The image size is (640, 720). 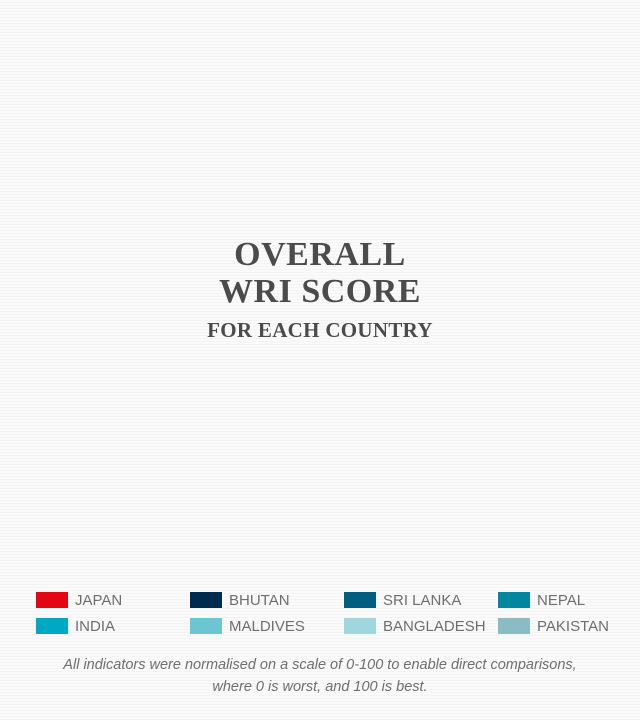 I want to click on legend-label: BHUTAN, so click(x=259, y=600).